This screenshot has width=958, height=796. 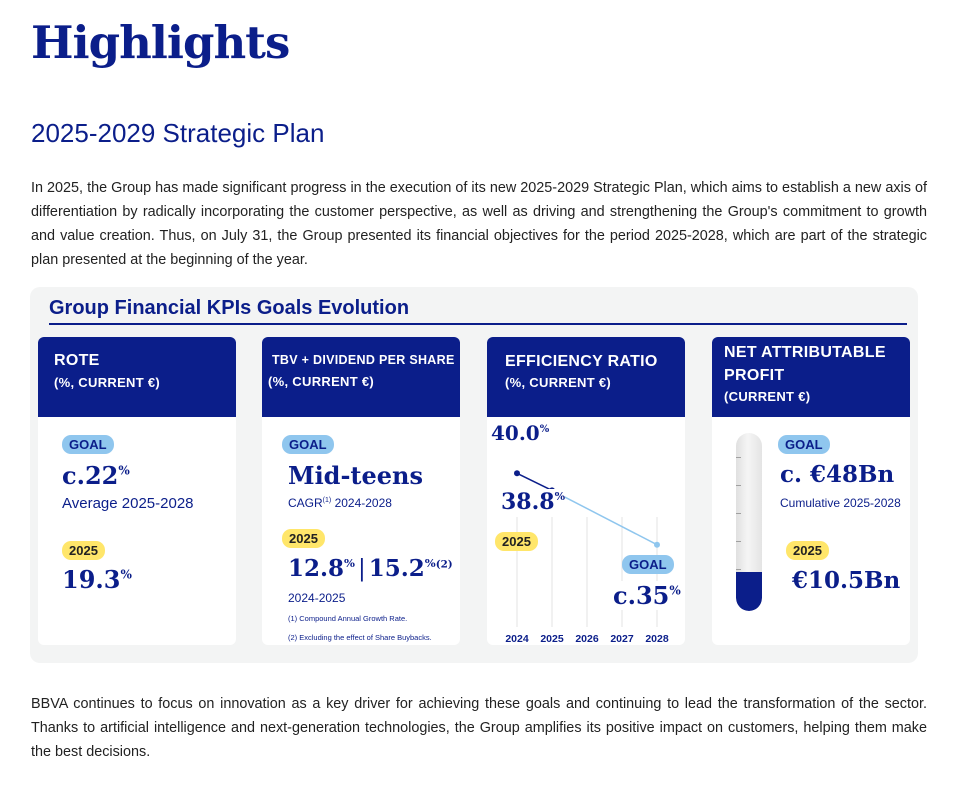 What do you see at coordinates (657, 639) in the screenshot?
I see `x-tick-label: 2028` at bounding box center [657, 639].